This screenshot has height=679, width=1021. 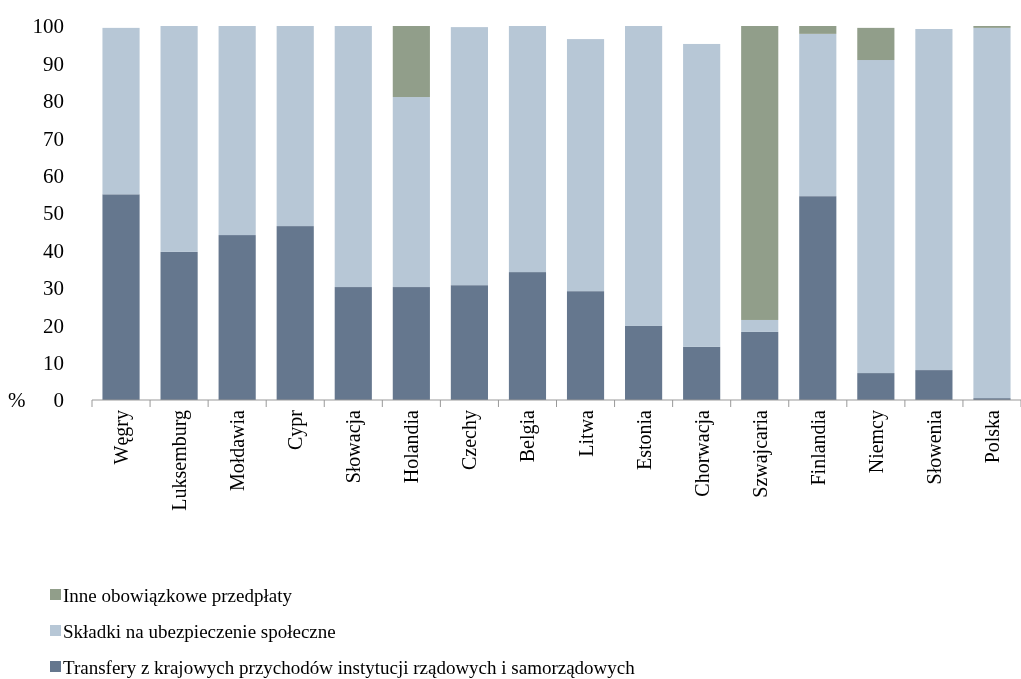 What do you see at coordinates (760, 453) in the screenshot?
I see `x-tick-label: Szwajcaria` at bounding box center [760, 453].